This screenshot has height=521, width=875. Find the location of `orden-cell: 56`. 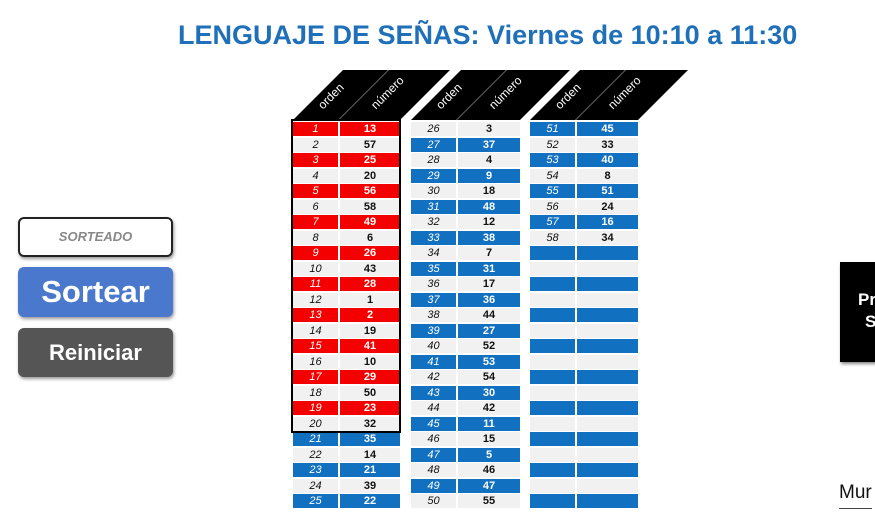

orden-cell: 56 is located at coordinates (552, 206).